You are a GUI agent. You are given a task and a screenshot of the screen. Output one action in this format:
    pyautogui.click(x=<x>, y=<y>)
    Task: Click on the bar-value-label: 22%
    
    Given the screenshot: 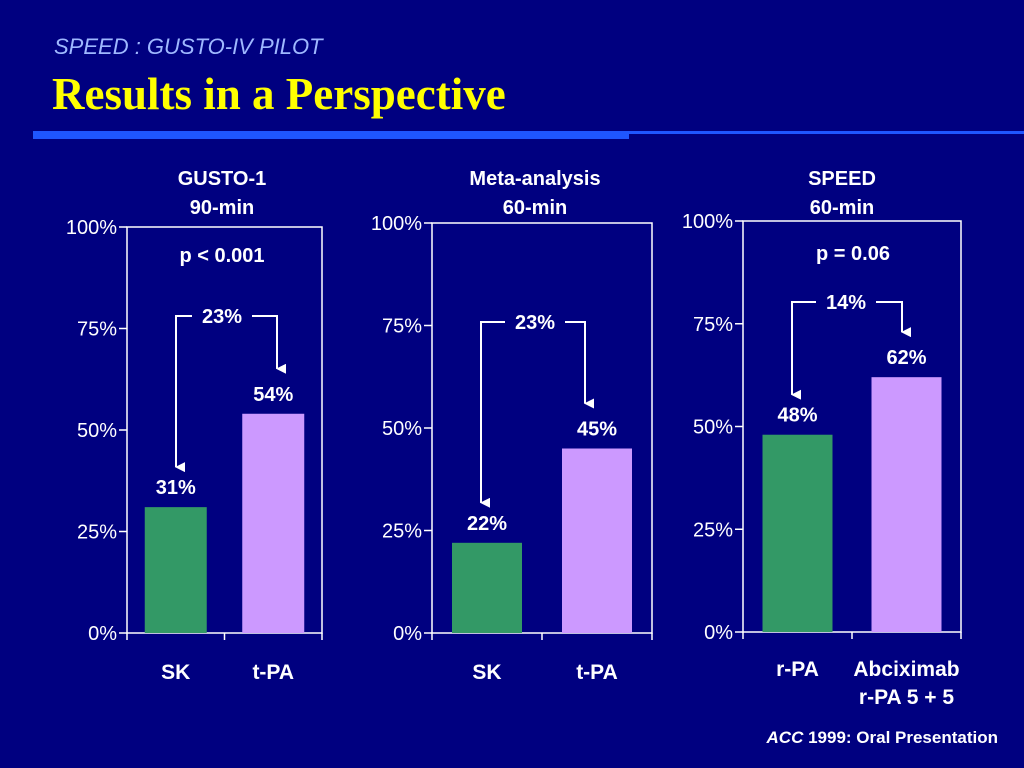 What is the action you would take?
    pyautogui.click(x=487, y=524)
    